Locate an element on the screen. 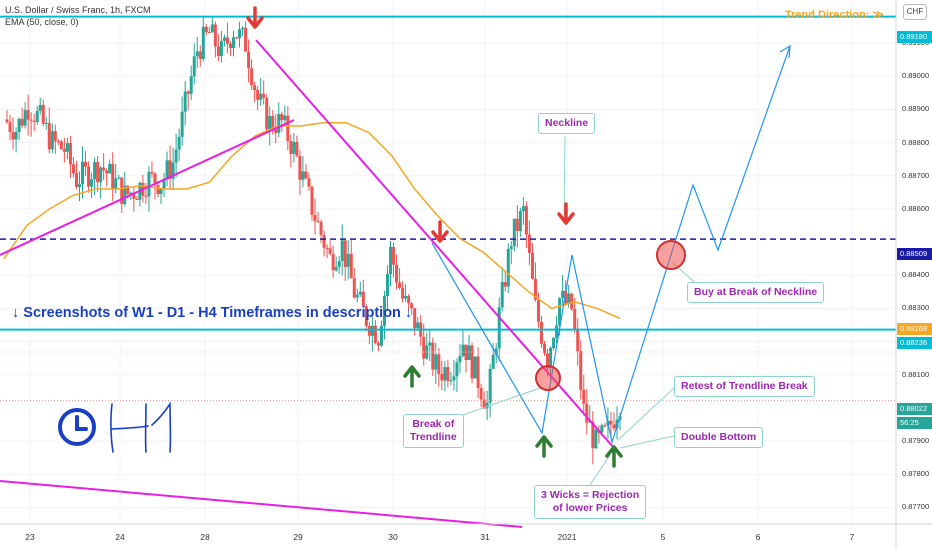  double-chevron-right-icon: ≫ is located at coordinates (878, 15).